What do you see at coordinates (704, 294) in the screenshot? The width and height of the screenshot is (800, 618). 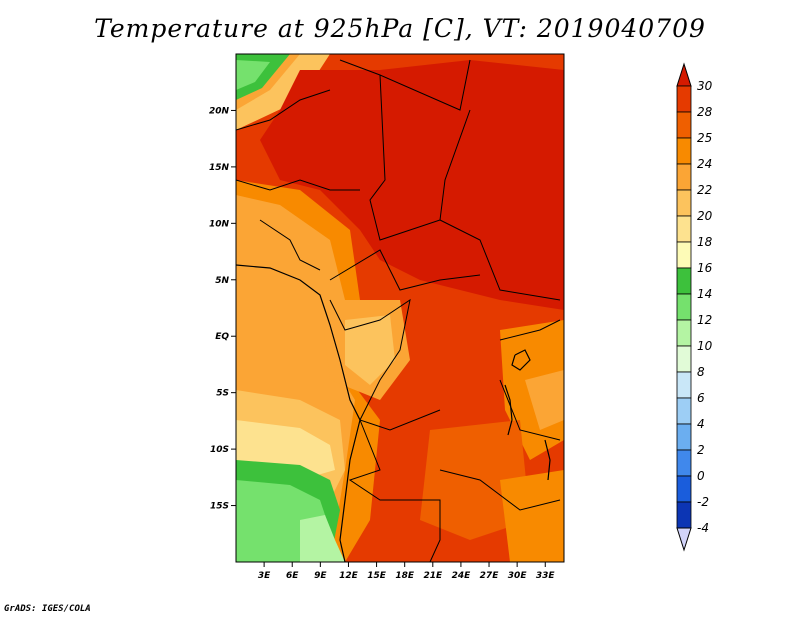 I see `colorbar-label: 14` at bounding box center [704, 294].